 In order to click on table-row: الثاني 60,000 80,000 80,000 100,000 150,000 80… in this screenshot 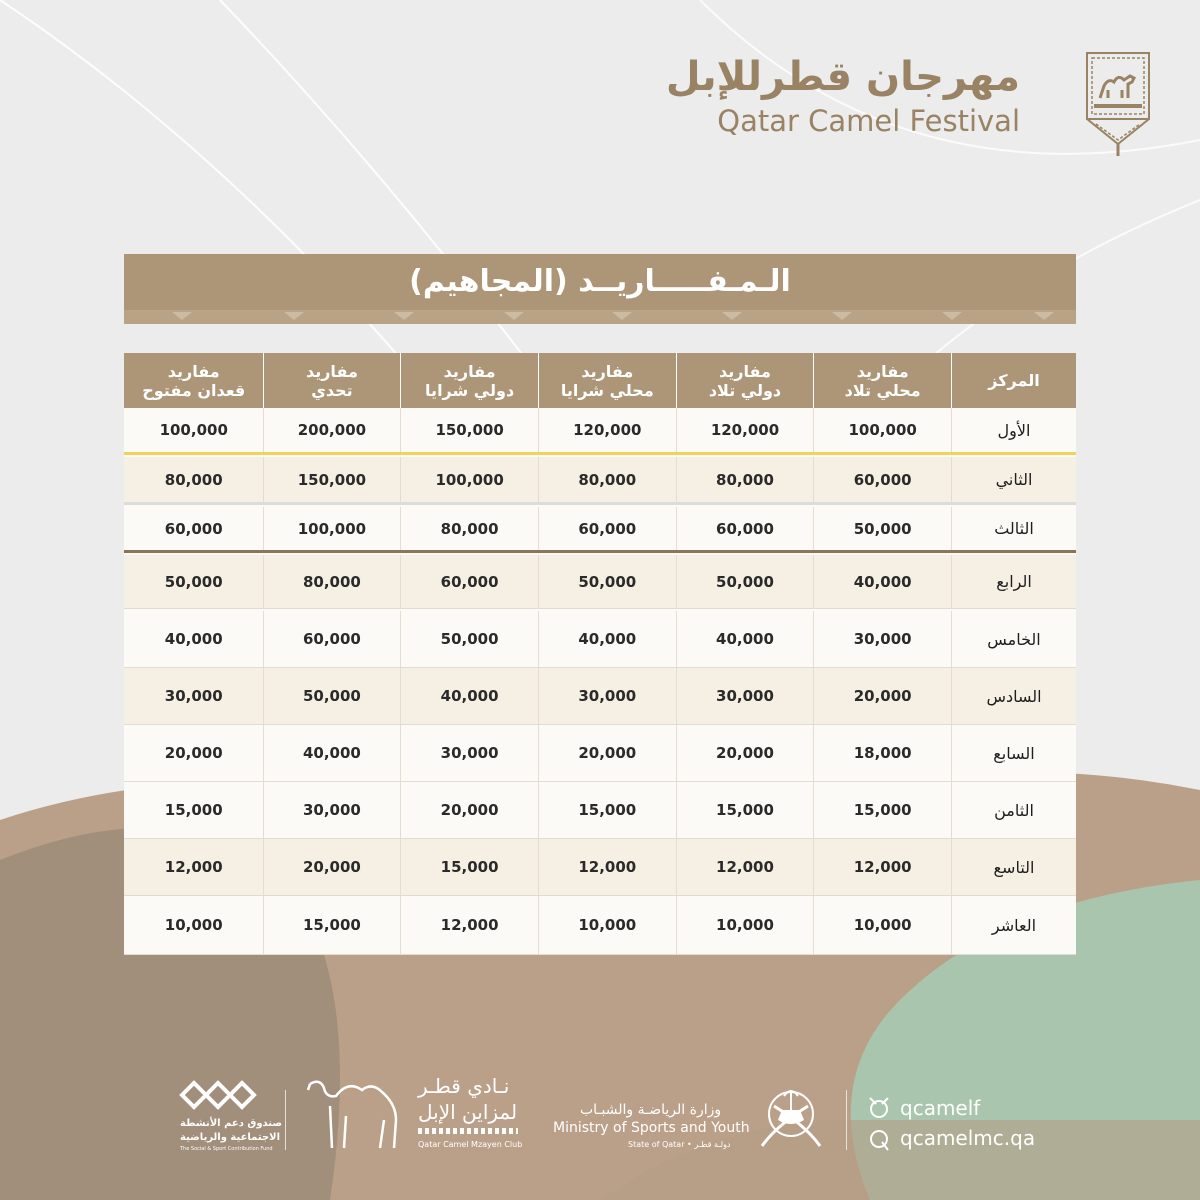, I will do `click(600, 481)`.